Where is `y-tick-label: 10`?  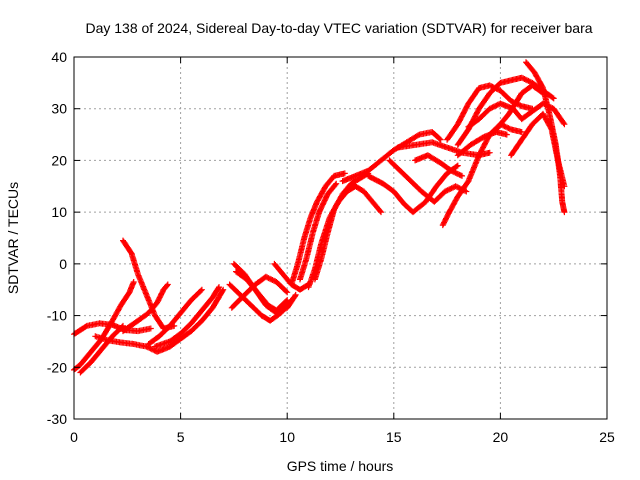 y-tick-label: 10 is located at coordinates (59, 212).